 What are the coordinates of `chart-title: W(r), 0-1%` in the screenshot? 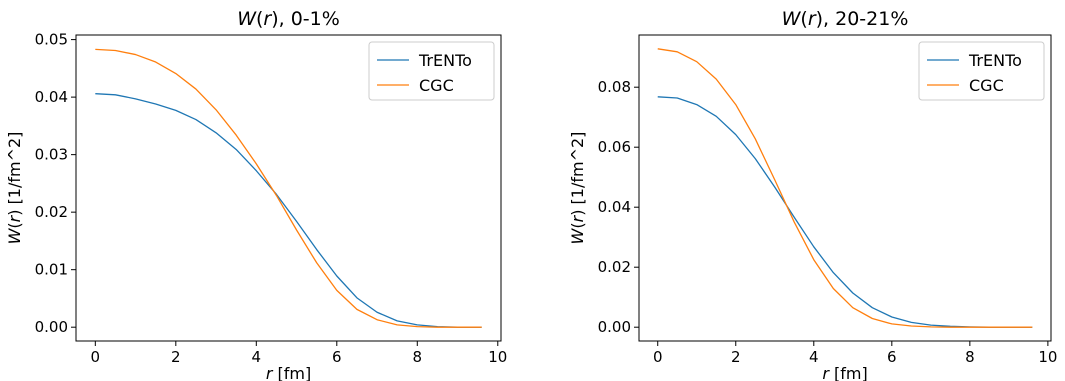 It's located at (288, 19).